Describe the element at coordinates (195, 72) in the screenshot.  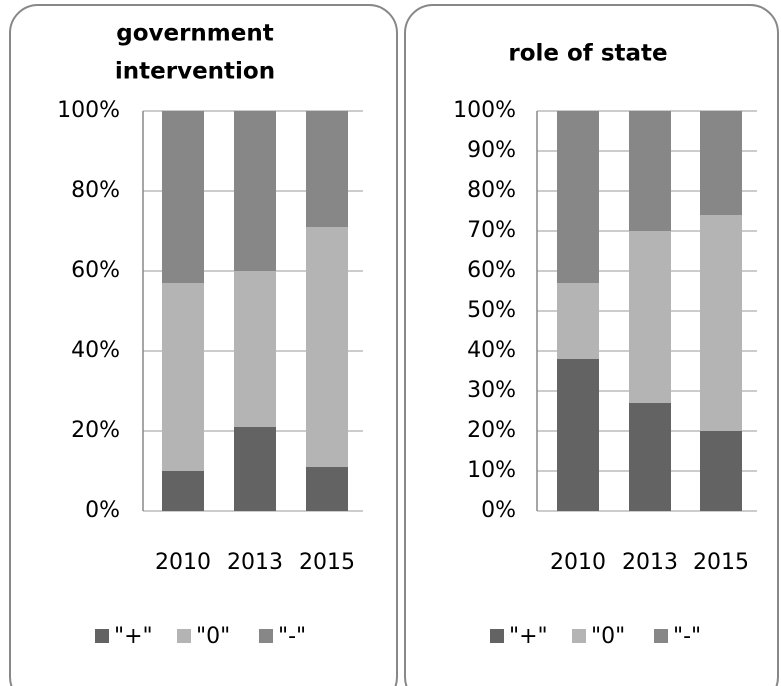
I see `chart-title: intervention` at that location.